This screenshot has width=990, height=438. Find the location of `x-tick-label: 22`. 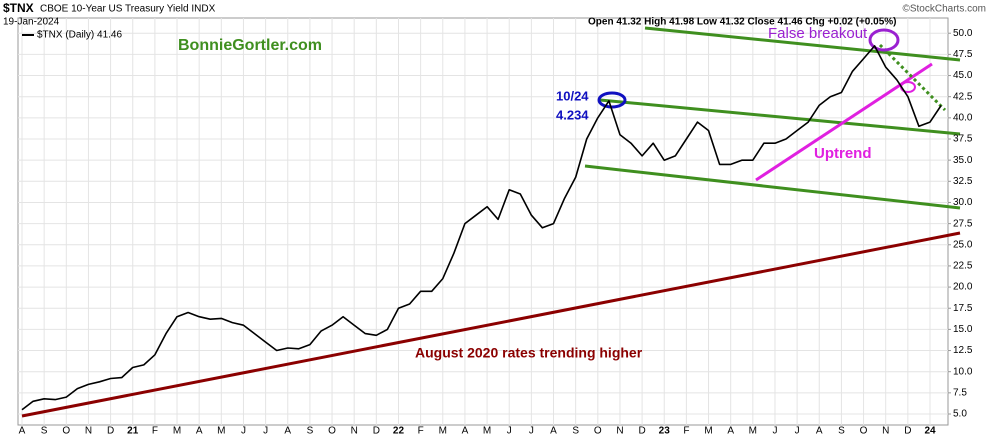

x-tick-label: 22 is located at coordinates (399, 431).